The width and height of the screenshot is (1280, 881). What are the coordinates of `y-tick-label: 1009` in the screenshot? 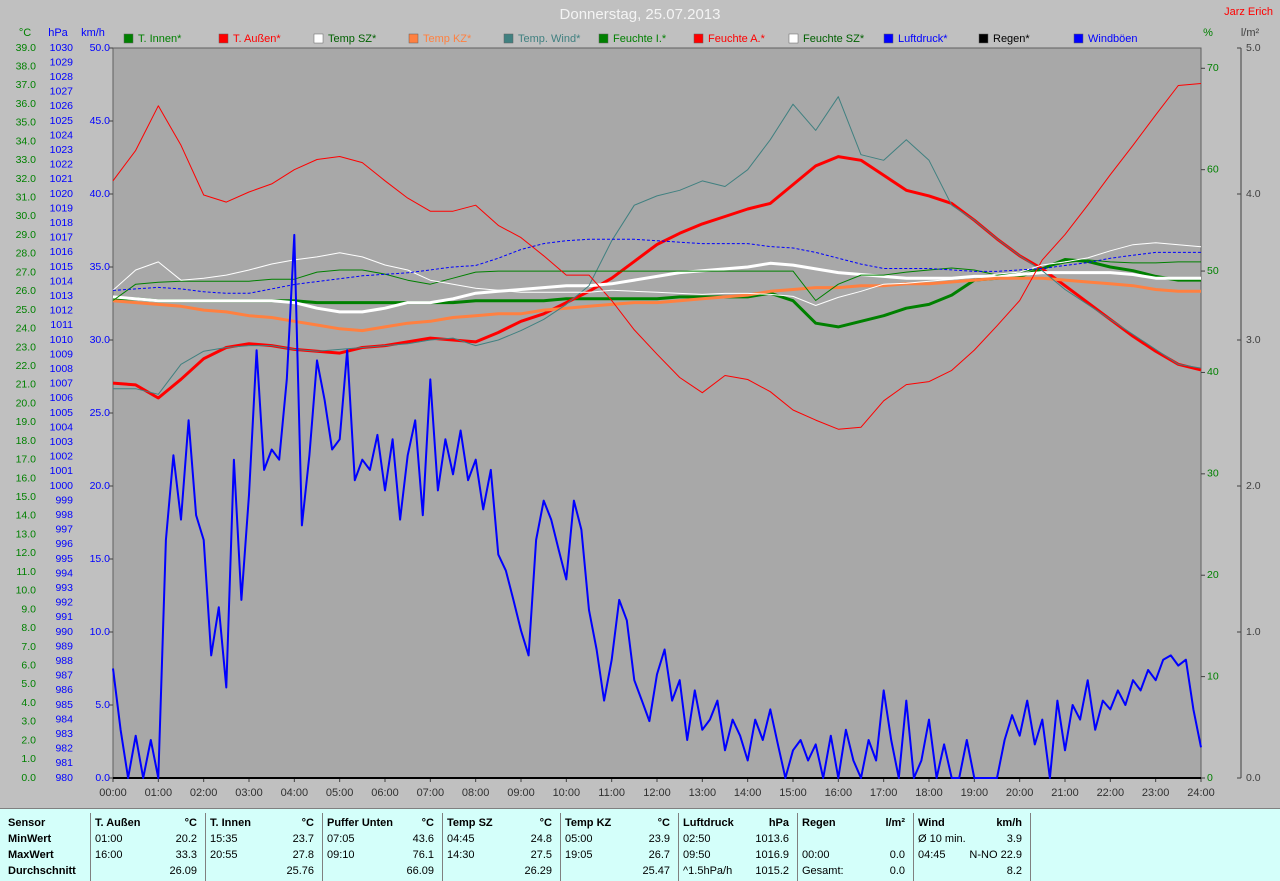 It's located at (62, 354).